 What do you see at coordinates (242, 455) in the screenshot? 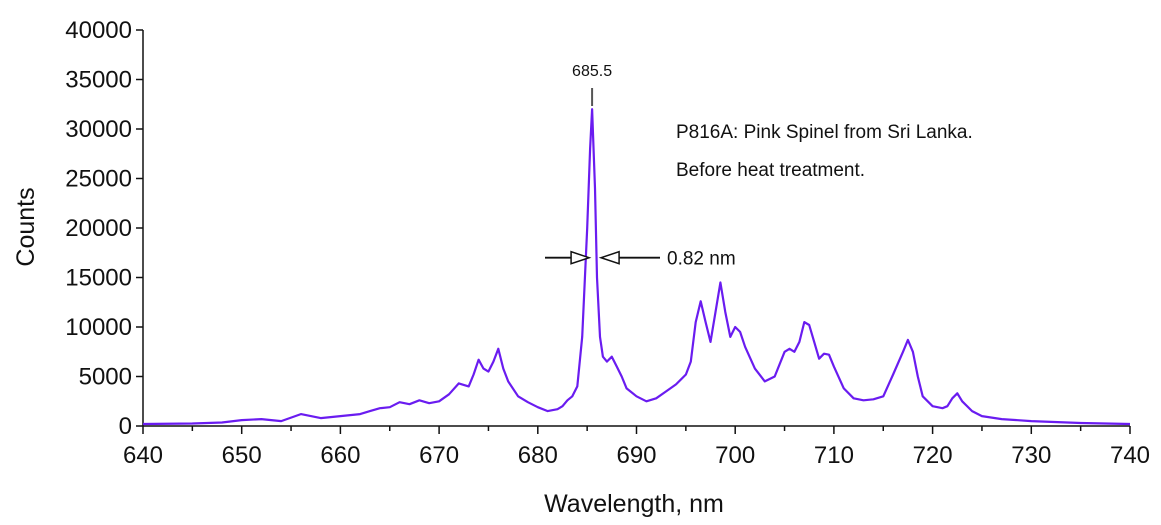
I see `x-tick-label: 650` at bounding box center [242, 455].